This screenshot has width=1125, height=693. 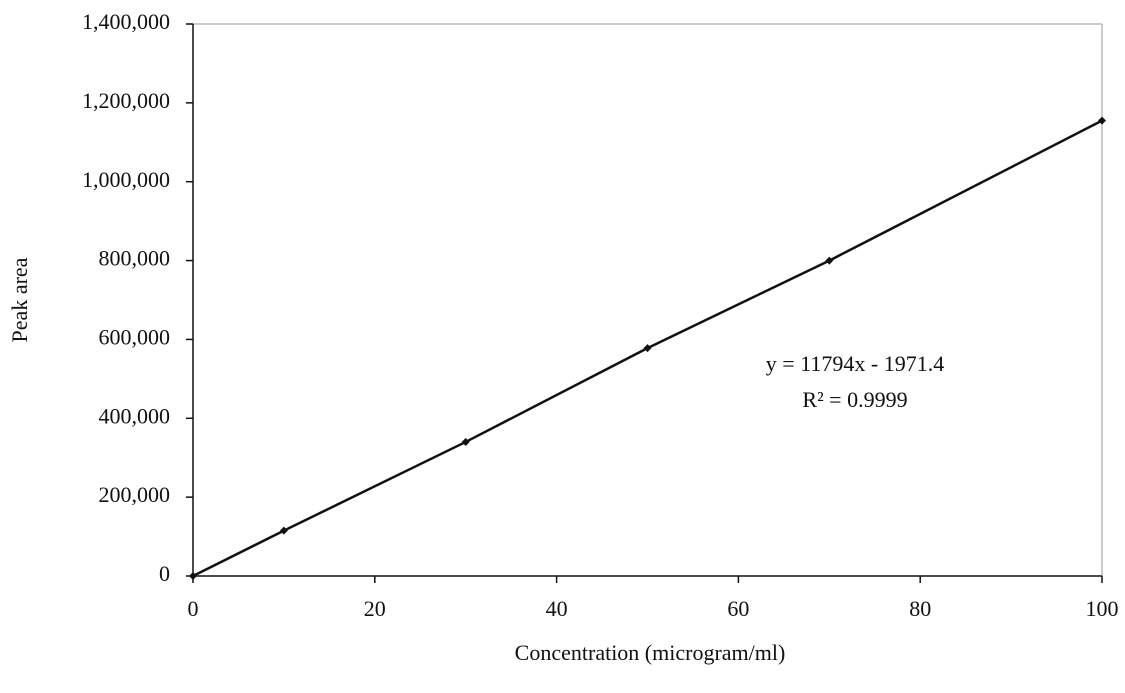 I want to click on y-tick-label: 400,000, so click(x=135, y=415).